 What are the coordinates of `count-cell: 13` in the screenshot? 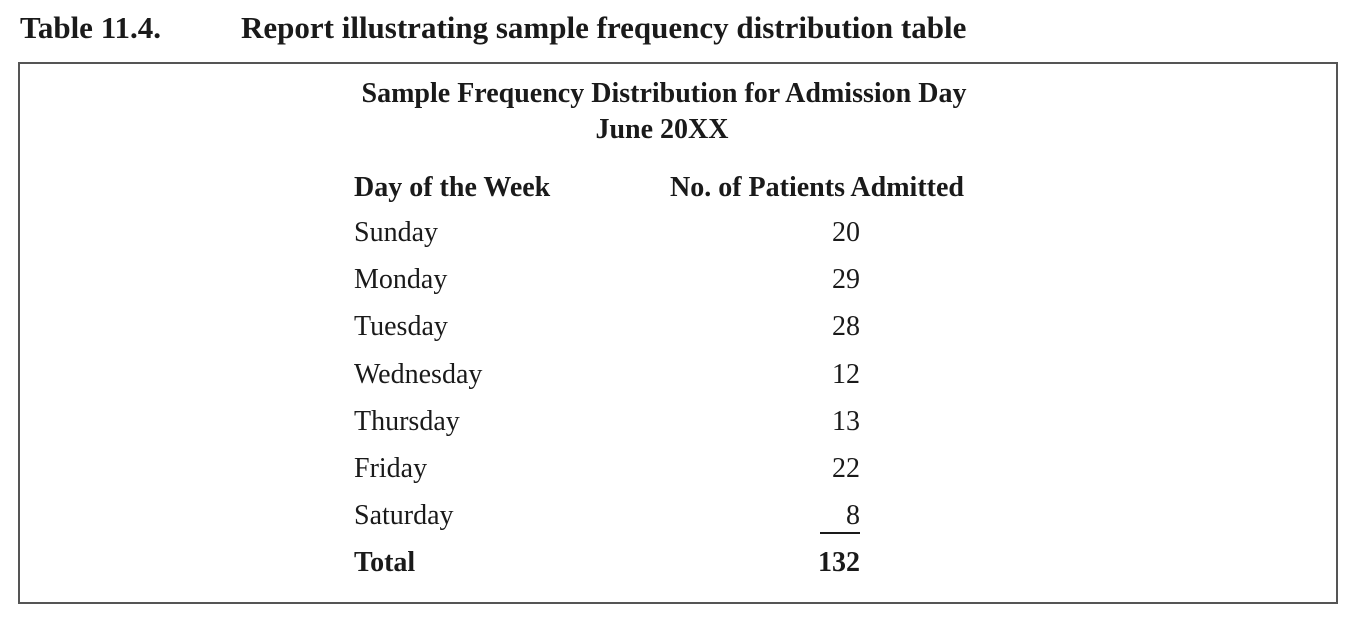 It's located at (846, 421).